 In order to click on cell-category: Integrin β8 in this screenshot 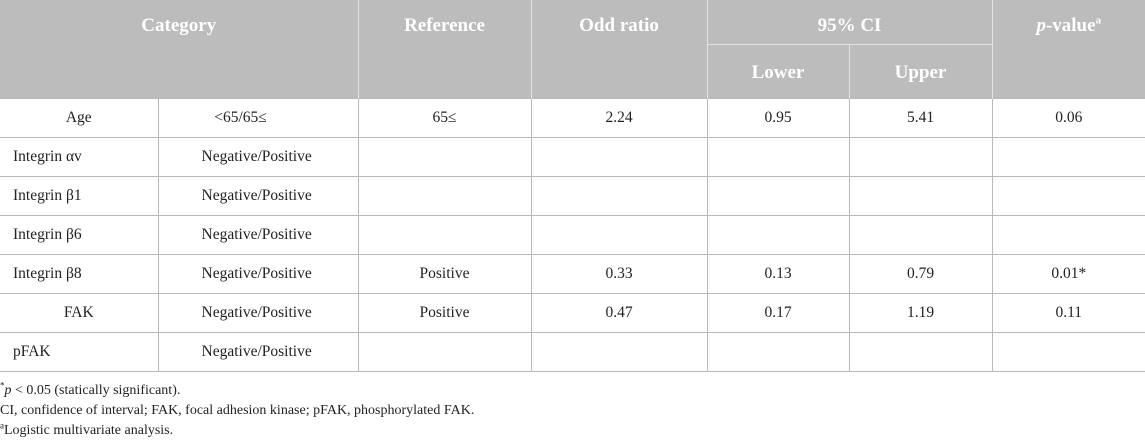, I will do `click(79, 273)`.